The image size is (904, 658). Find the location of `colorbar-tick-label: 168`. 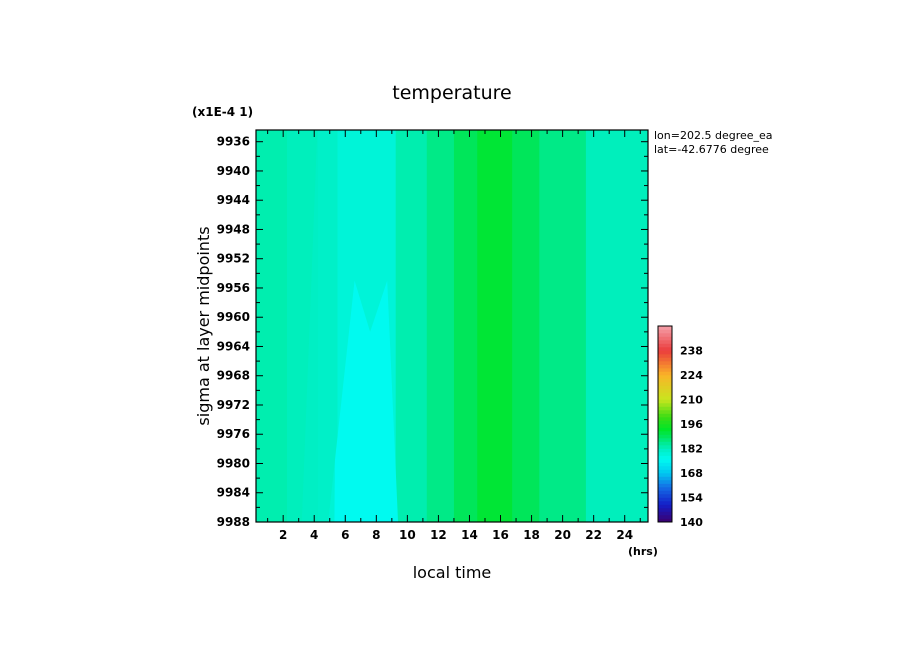

colorbar-tick-label: 168 is located at coordinates (691, 473).